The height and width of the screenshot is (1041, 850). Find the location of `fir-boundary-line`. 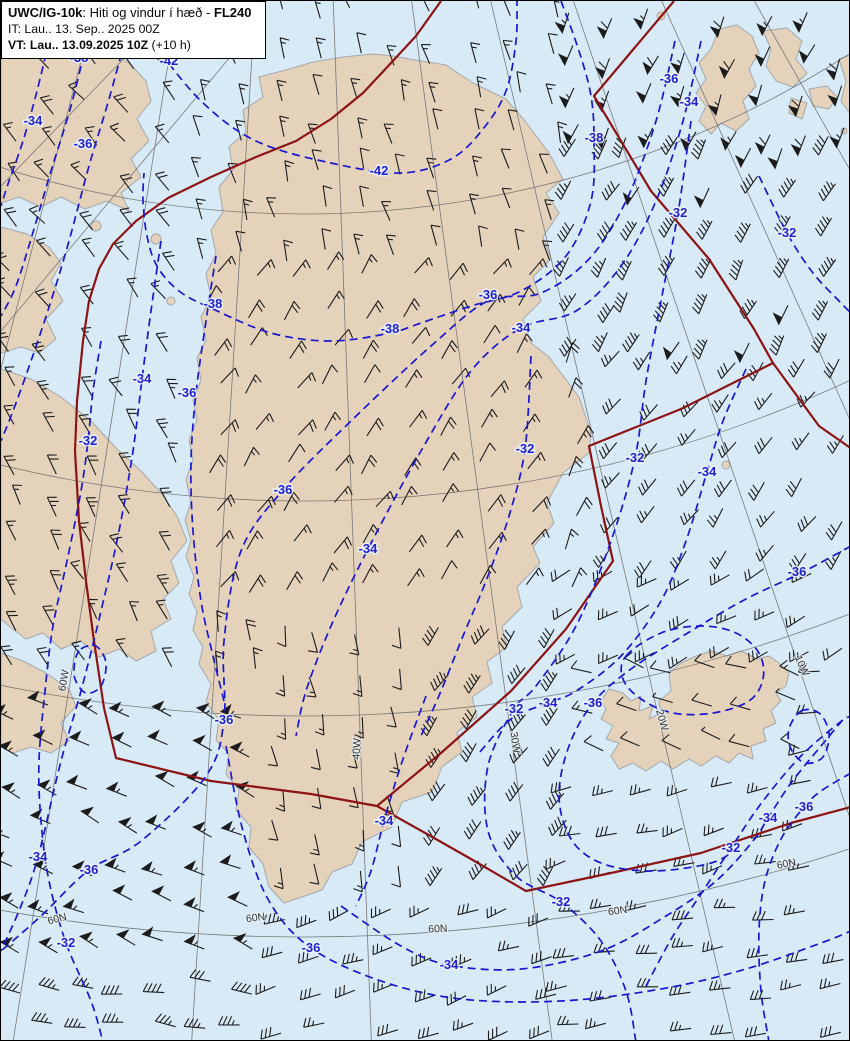

fir-boundary-line is located at coordinates (720, 225).